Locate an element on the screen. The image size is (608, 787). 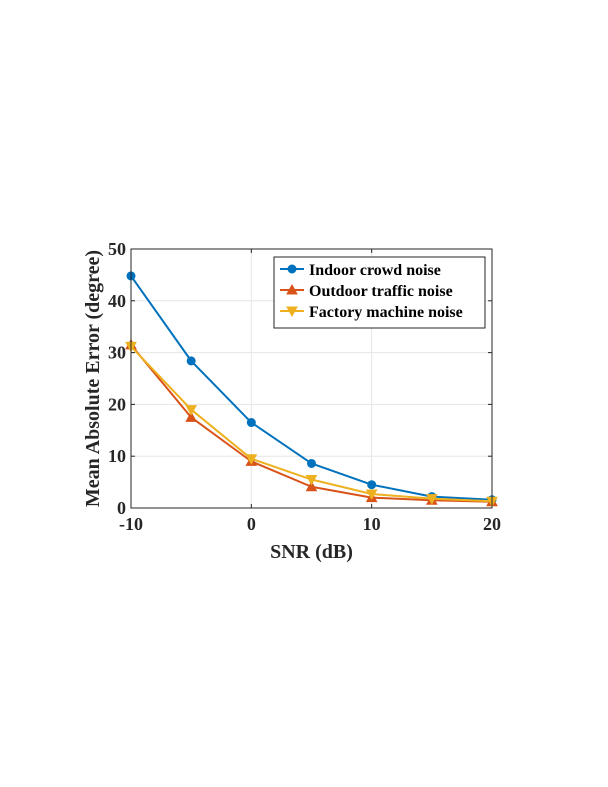
x-tick-label: -10 is located at coordinates (131, 524).